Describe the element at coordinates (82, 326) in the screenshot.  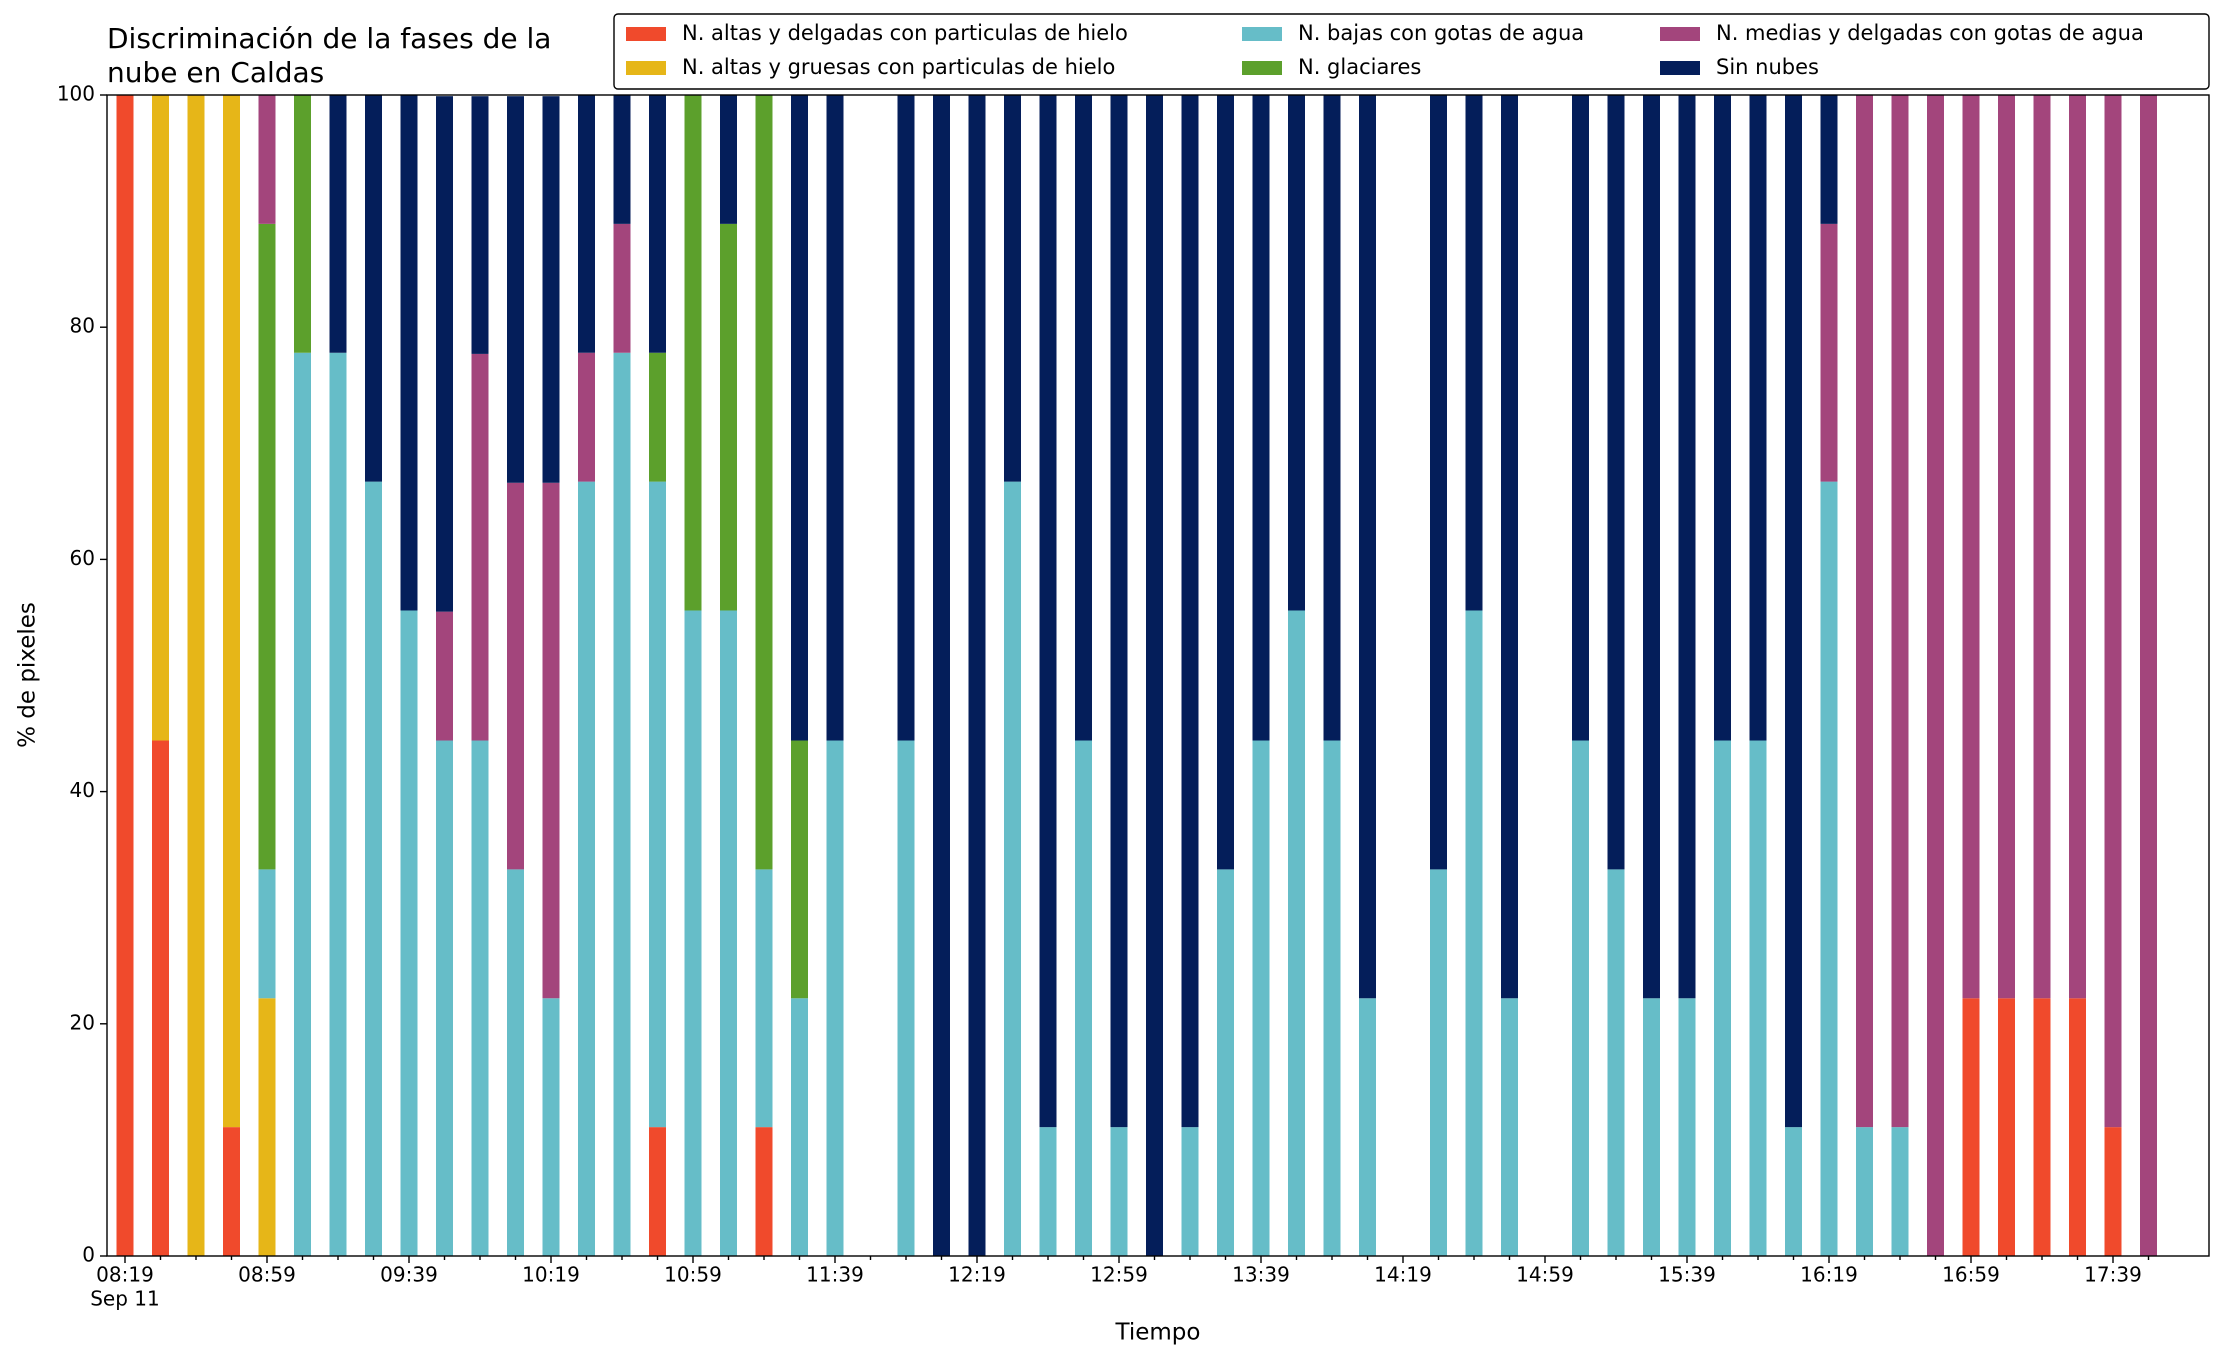
I see `y-tick-label: 80` at that location.